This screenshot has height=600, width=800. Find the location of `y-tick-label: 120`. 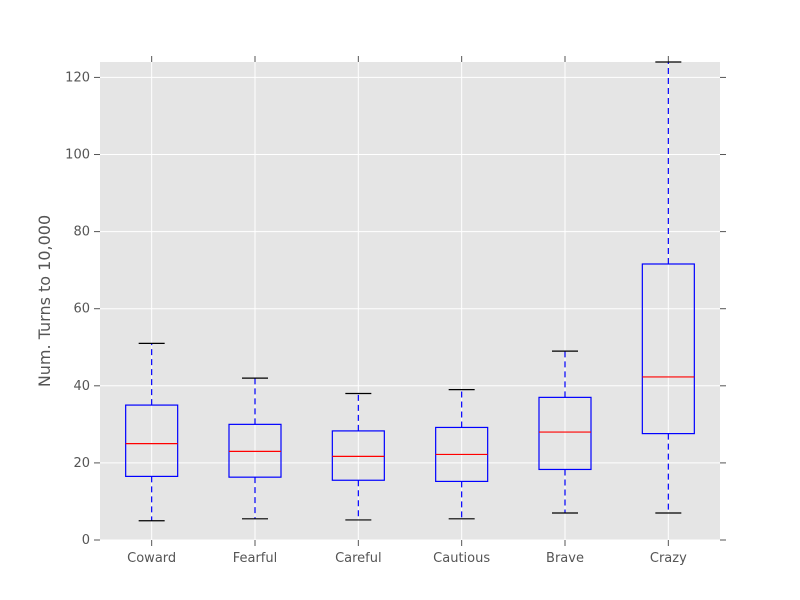

y-tick-label: 120 is located at coordinates (77, 77).